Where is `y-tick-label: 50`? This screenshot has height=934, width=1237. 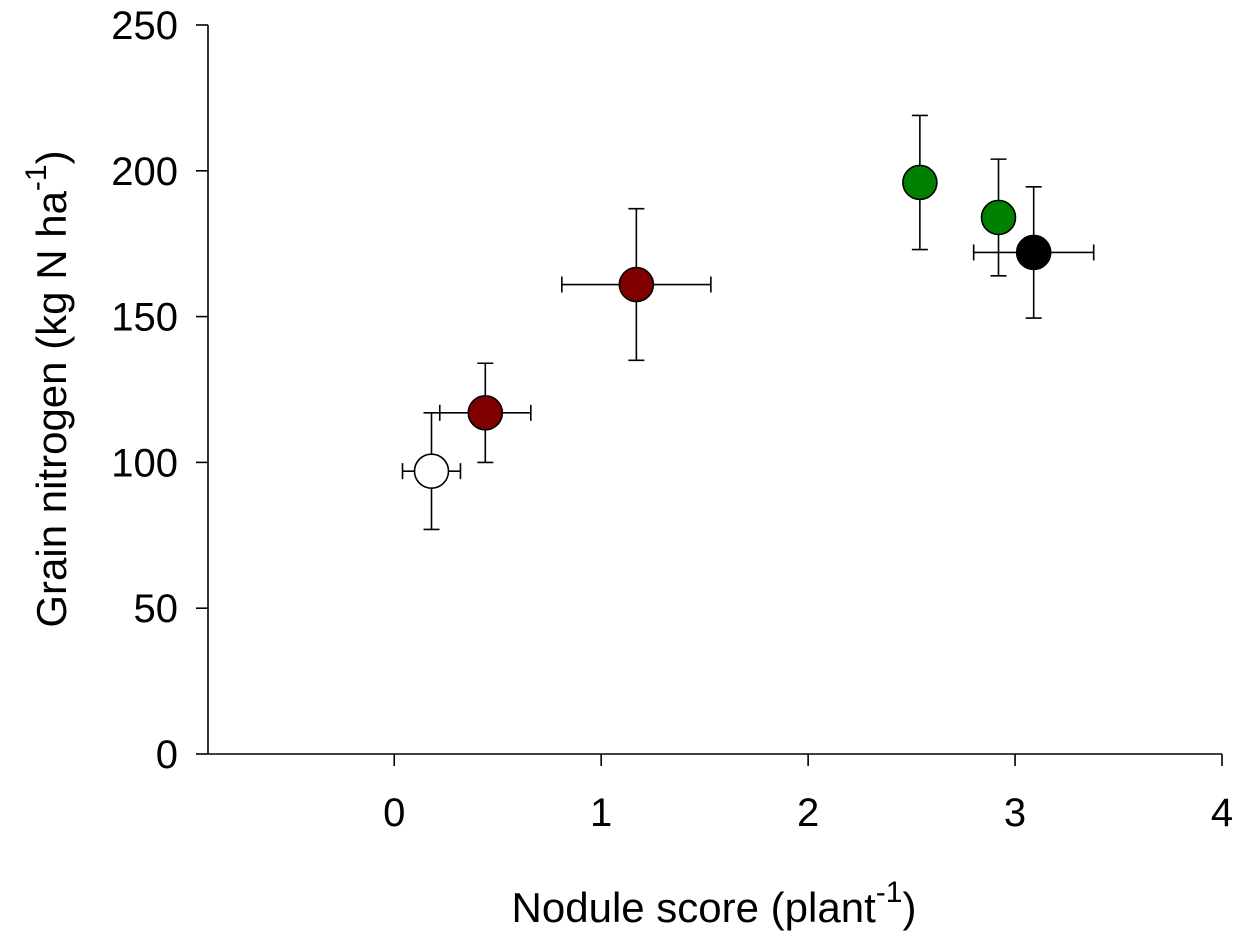 y-tick-label: 50 is located at coordinates (156, 609).